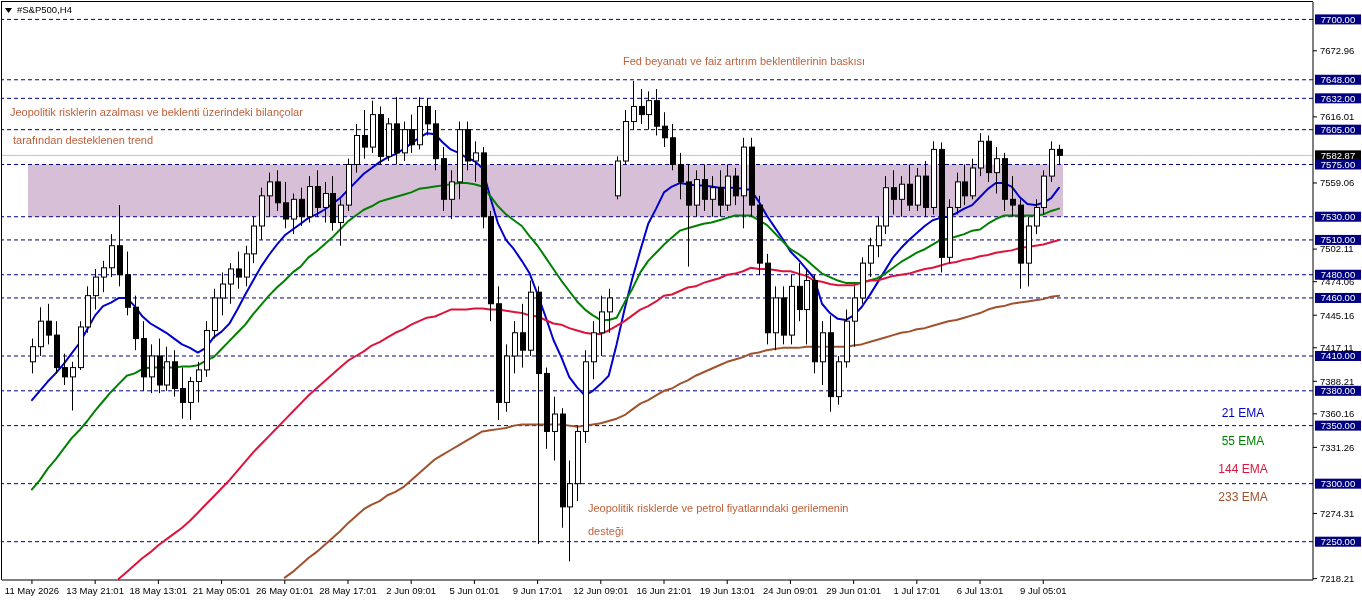  I want to click on y-tick-label: 7274.31, so click(1337, 513).